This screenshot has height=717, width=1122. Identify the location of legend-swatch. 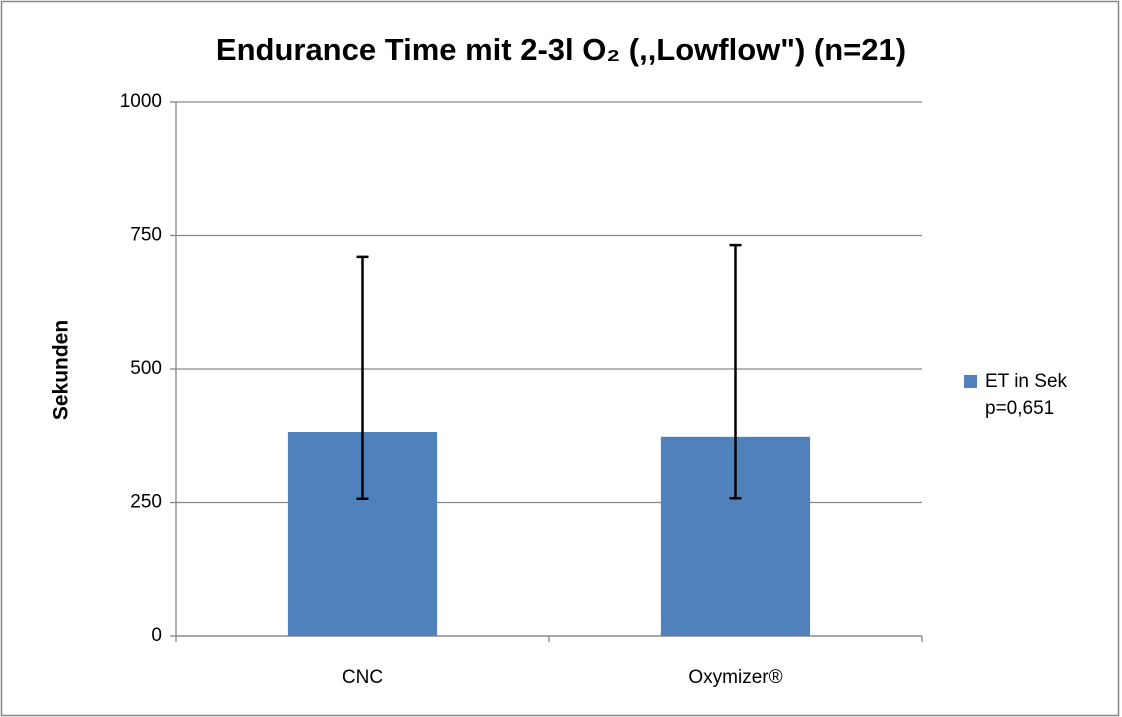
(970, 381).